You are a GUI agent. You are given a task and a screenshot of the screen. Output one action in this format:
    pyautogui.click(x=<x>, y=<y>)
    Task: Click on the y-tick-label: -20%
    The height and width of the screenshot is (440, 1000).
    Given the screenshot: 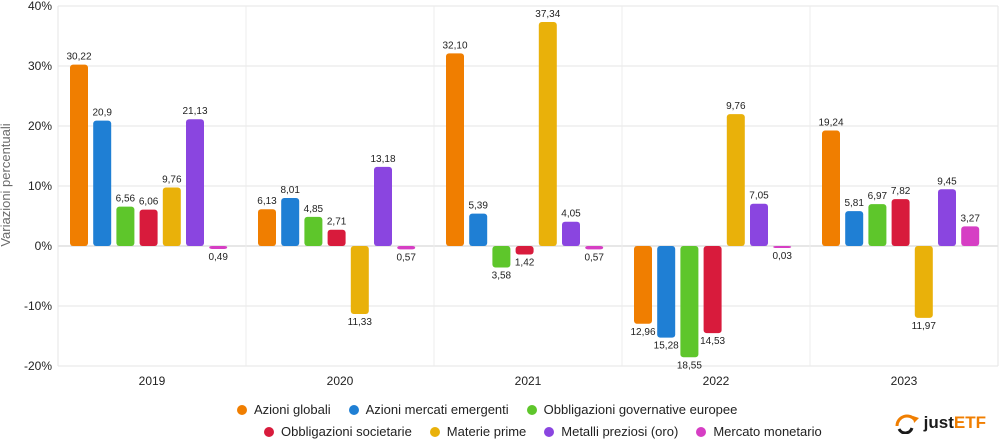 What is the action you would take?
    pyautogui.click(x=38, y=366)
    